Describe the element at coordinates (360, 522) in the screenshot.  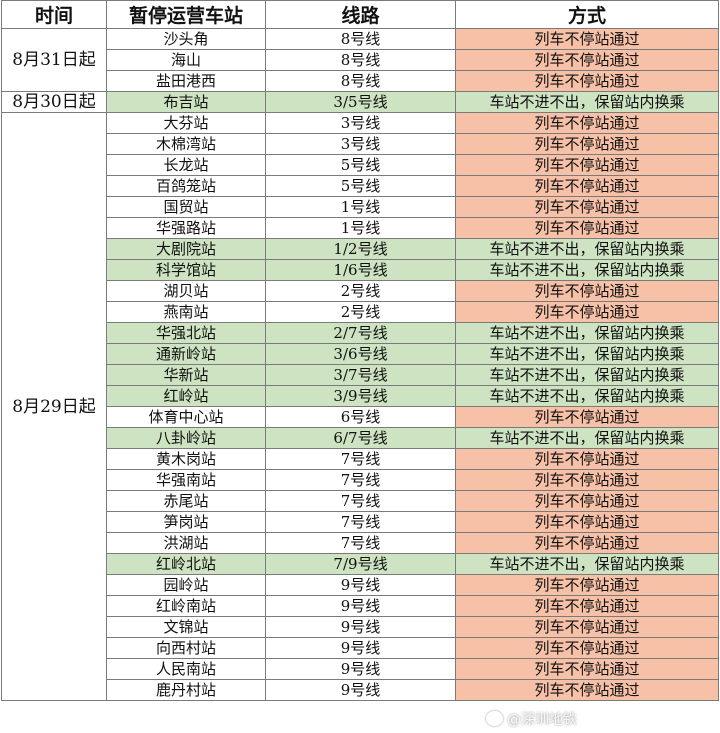
I see `table-row: 笋岗站 7号线 列车不停站通过` at that location.